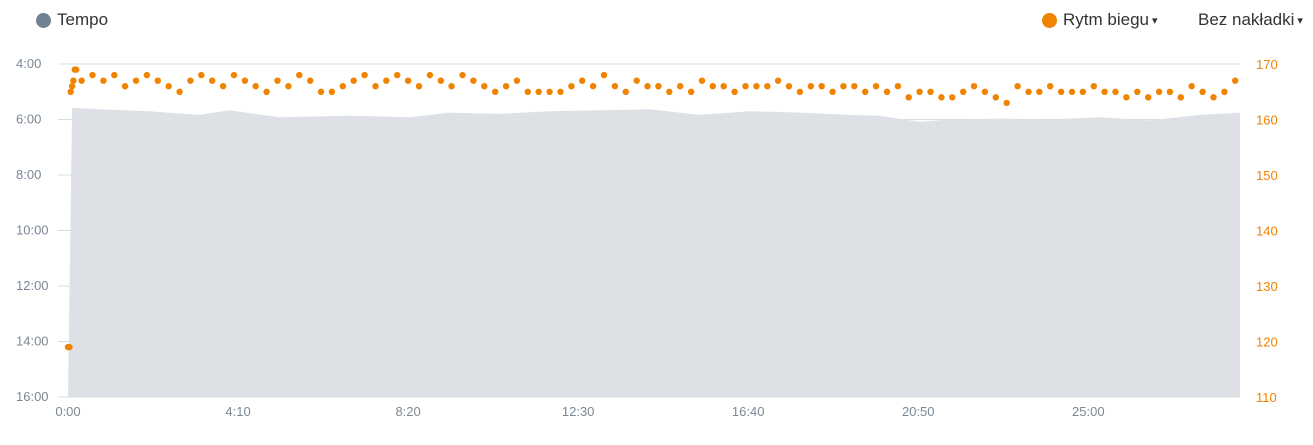  I want to click on y-right-tick-label: 170, so click(1267, 64).